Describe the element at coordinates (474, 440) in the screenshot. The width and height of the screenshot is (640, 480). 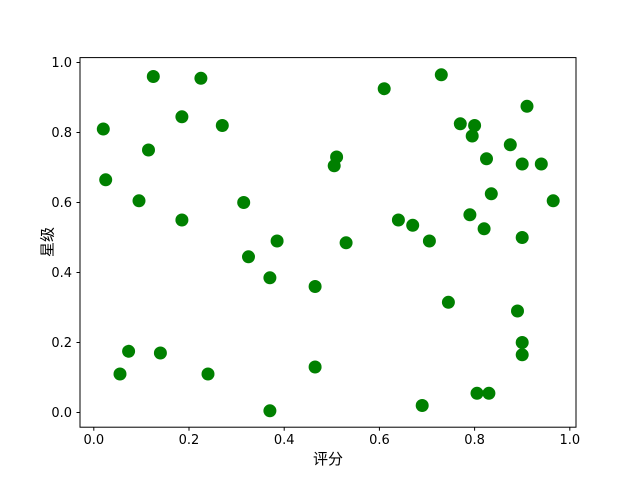
I see `x-tick-label: 0.8` at that location.